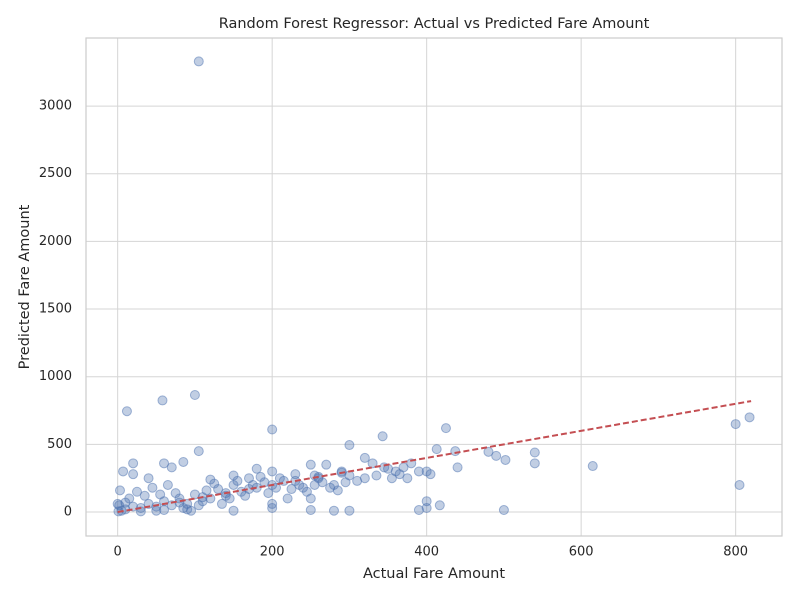 The image size is (800, 604). What do you see at coordinates (55, 241) in the screenshot?
I see `y-tick-label: 2000` at bounding box center [55, 241].